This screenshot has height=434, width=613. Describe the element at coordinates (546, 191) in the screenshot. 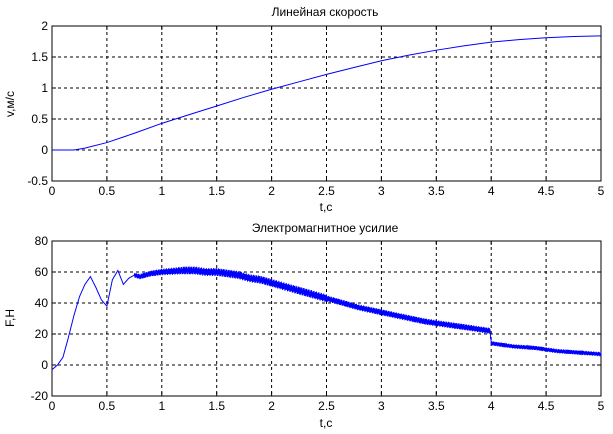

I see `velocity-x-tick-label: 4.5` at that location.